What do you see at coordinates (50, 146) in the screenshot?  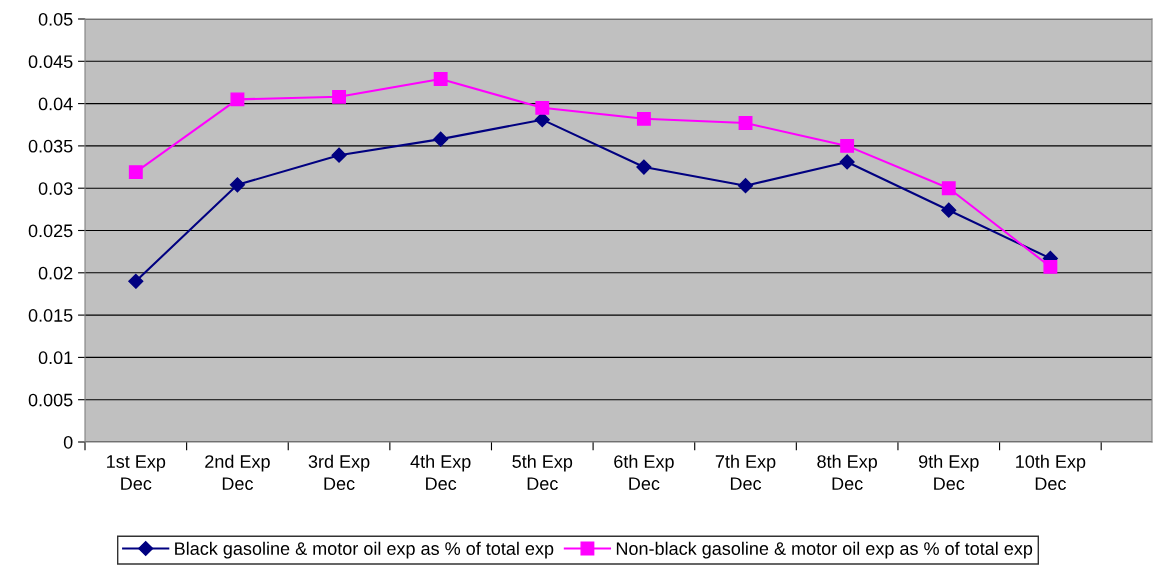 I see `y-tick-label: 0.035` at bounding box center [50, 146].